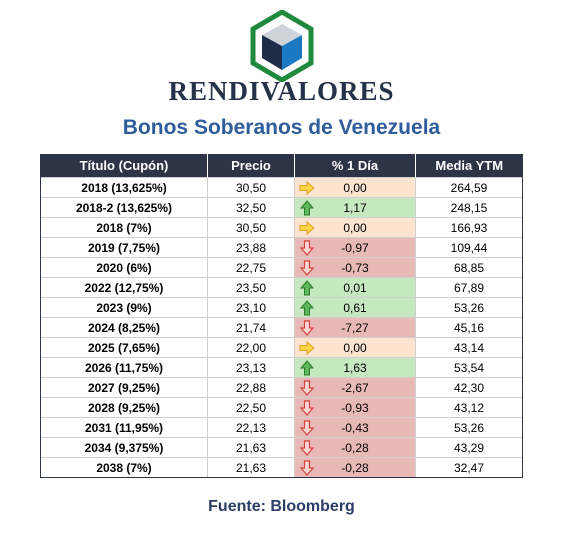  I want to click on table-header-row: Título (Cupón) Precio % 1 Día Media YTM, so click(281, 166).